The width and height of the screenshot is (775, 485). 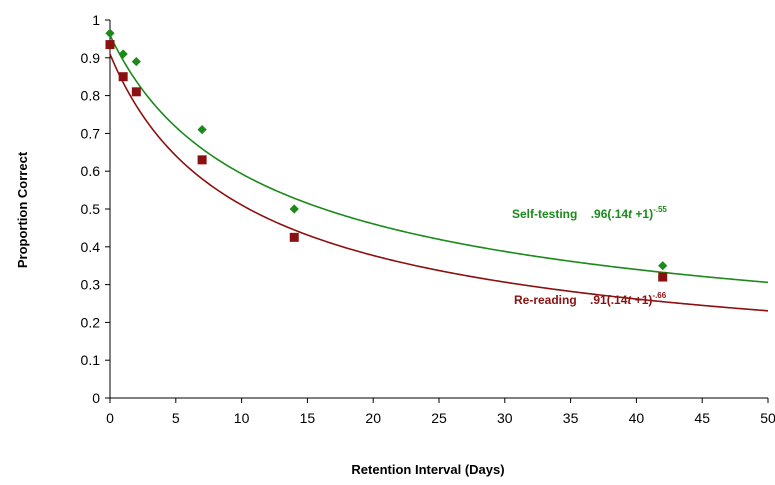 What do you see at coordinates (660, 209) in the screenshot?
I see `self-testing-label-exp: -.55` at bounding box center [660, 209].